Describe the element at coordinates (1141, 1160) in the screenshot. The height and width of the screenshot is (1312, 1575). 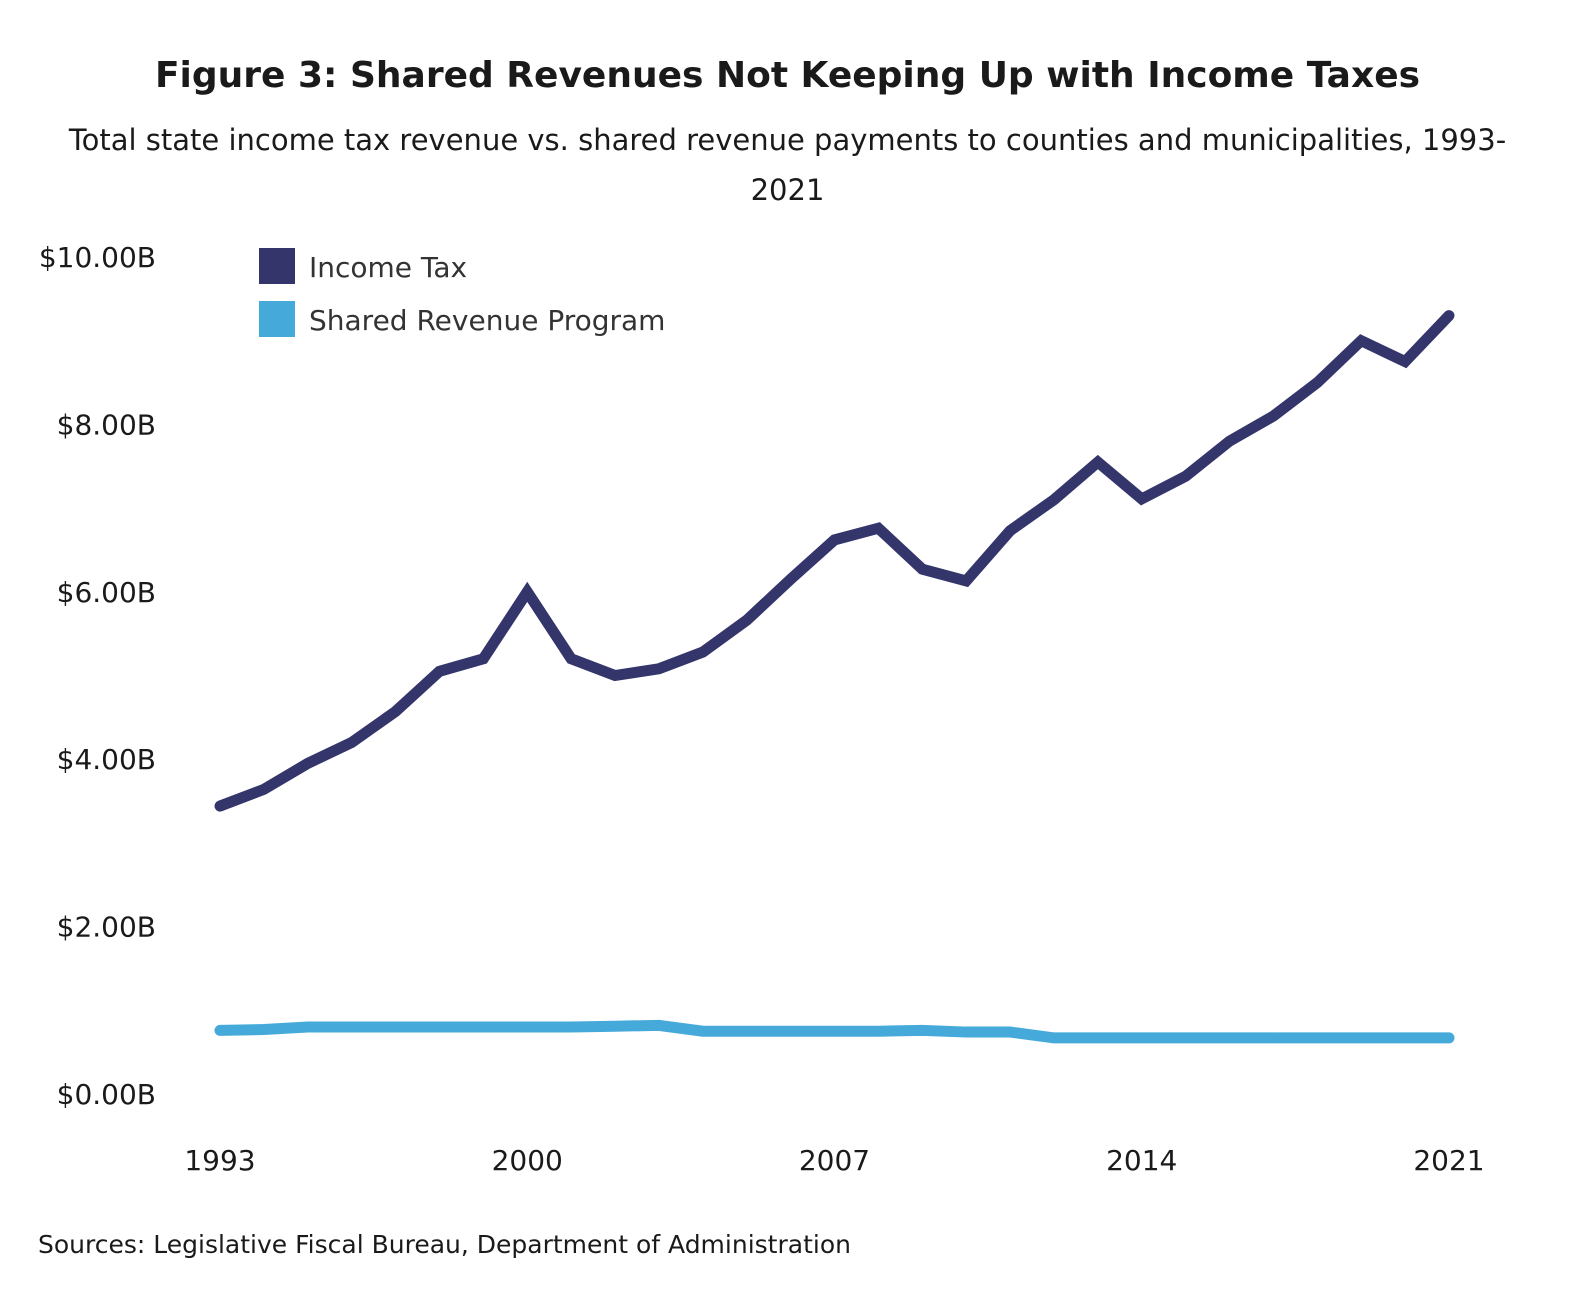
I see `x-tick-label: 2014` at that location.